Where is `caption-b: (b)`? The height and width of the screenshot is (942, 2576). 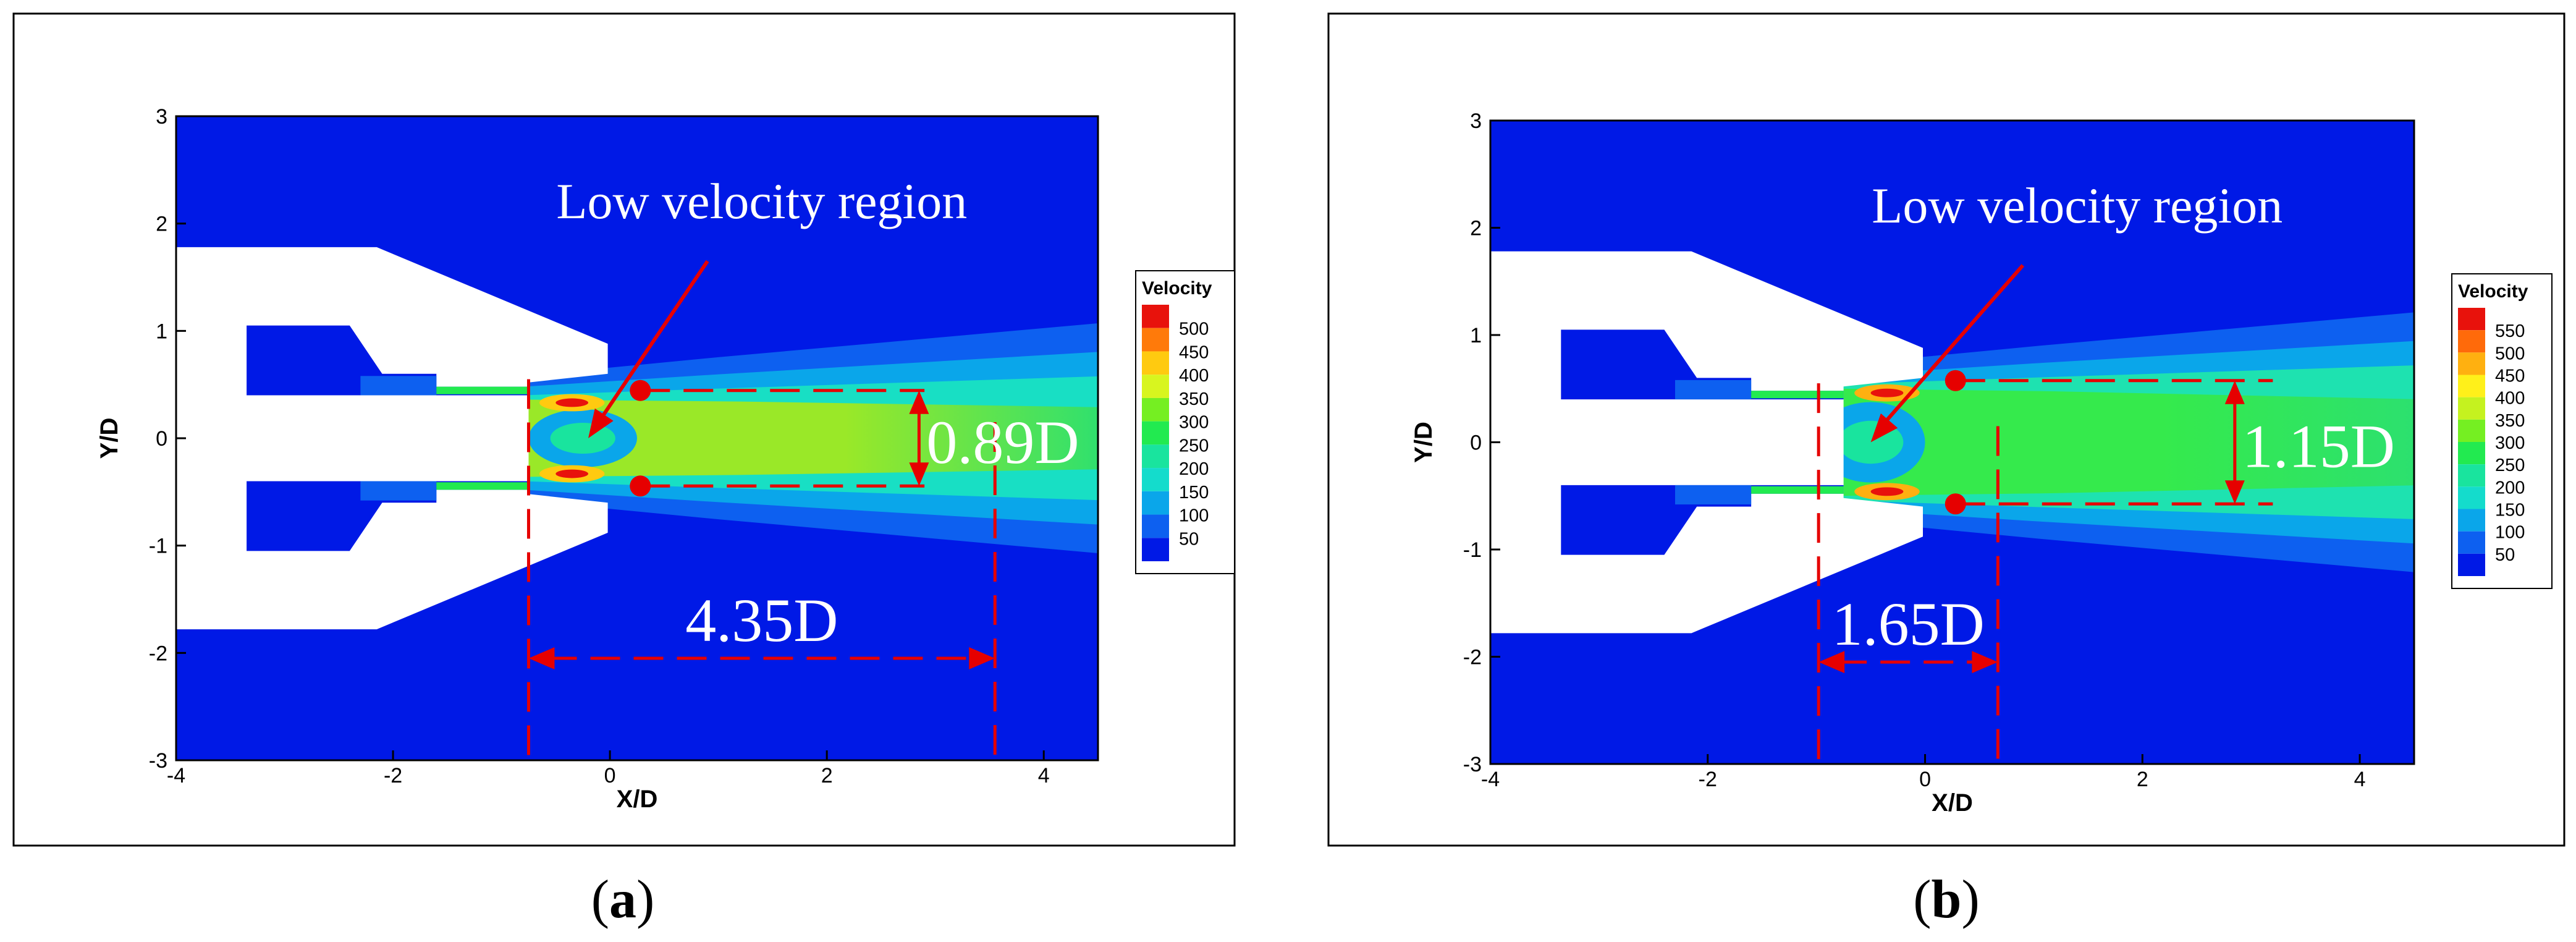 caption-b: (b) is located at coordinates (1946, 900).